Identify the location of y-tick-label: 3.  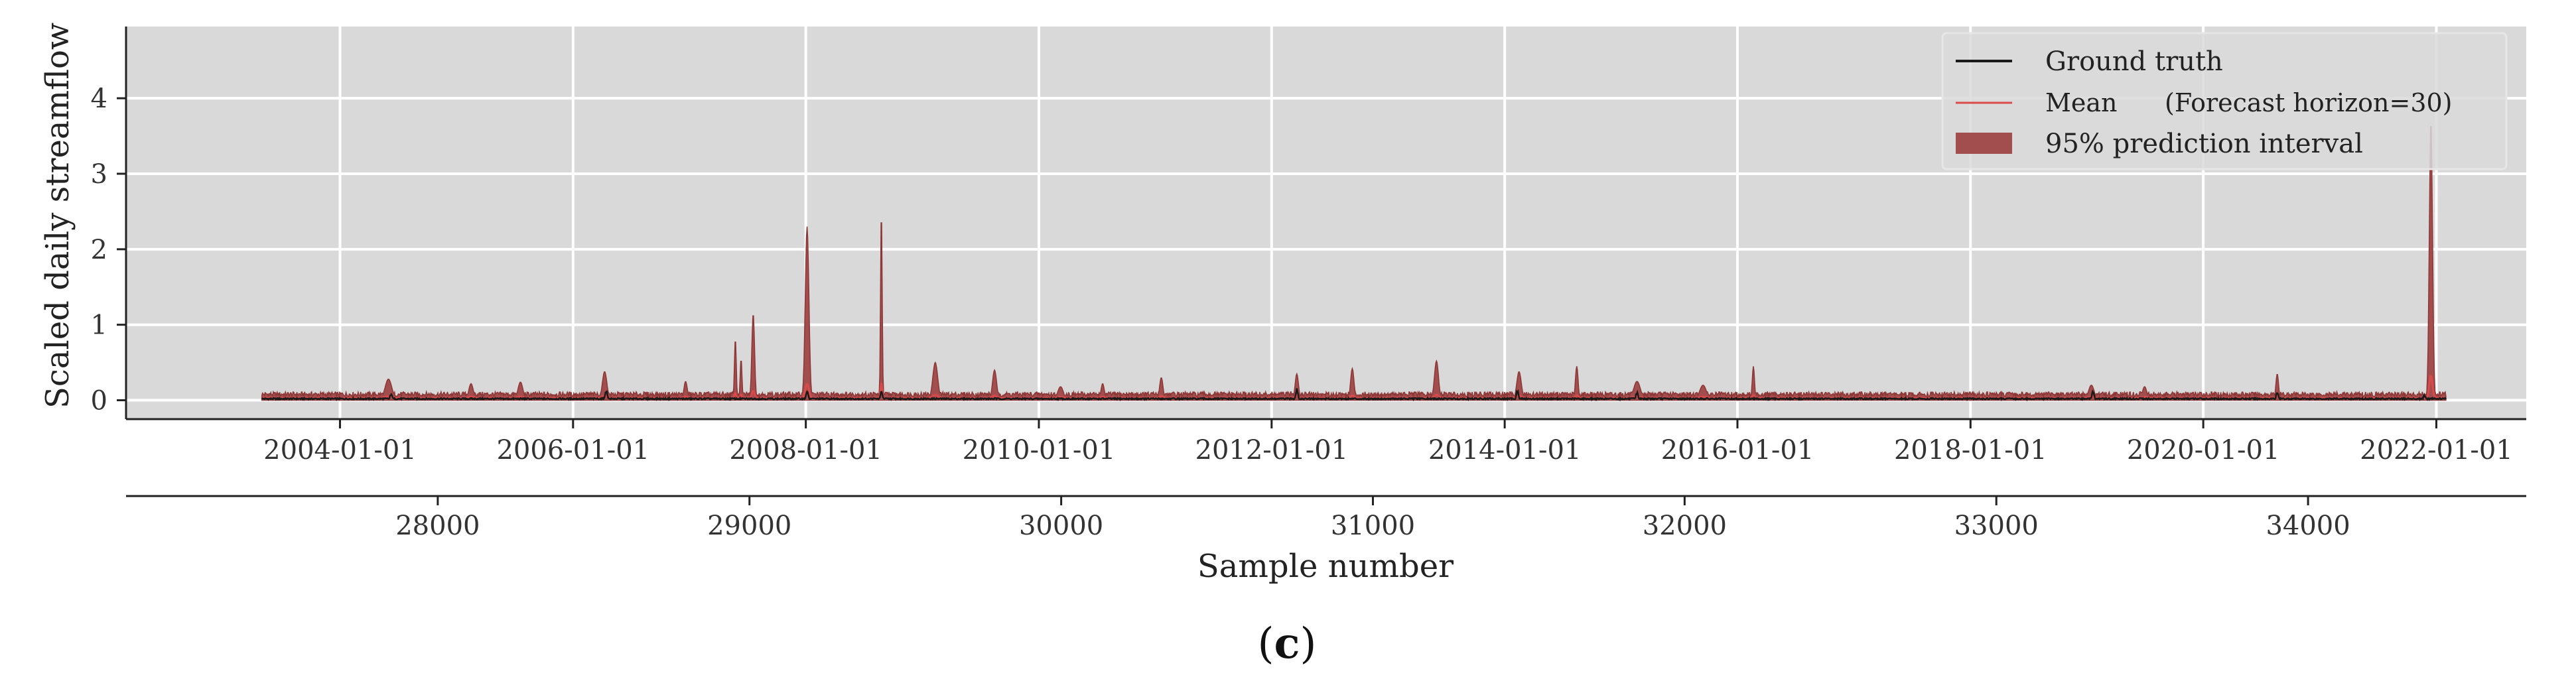
(99, 174).